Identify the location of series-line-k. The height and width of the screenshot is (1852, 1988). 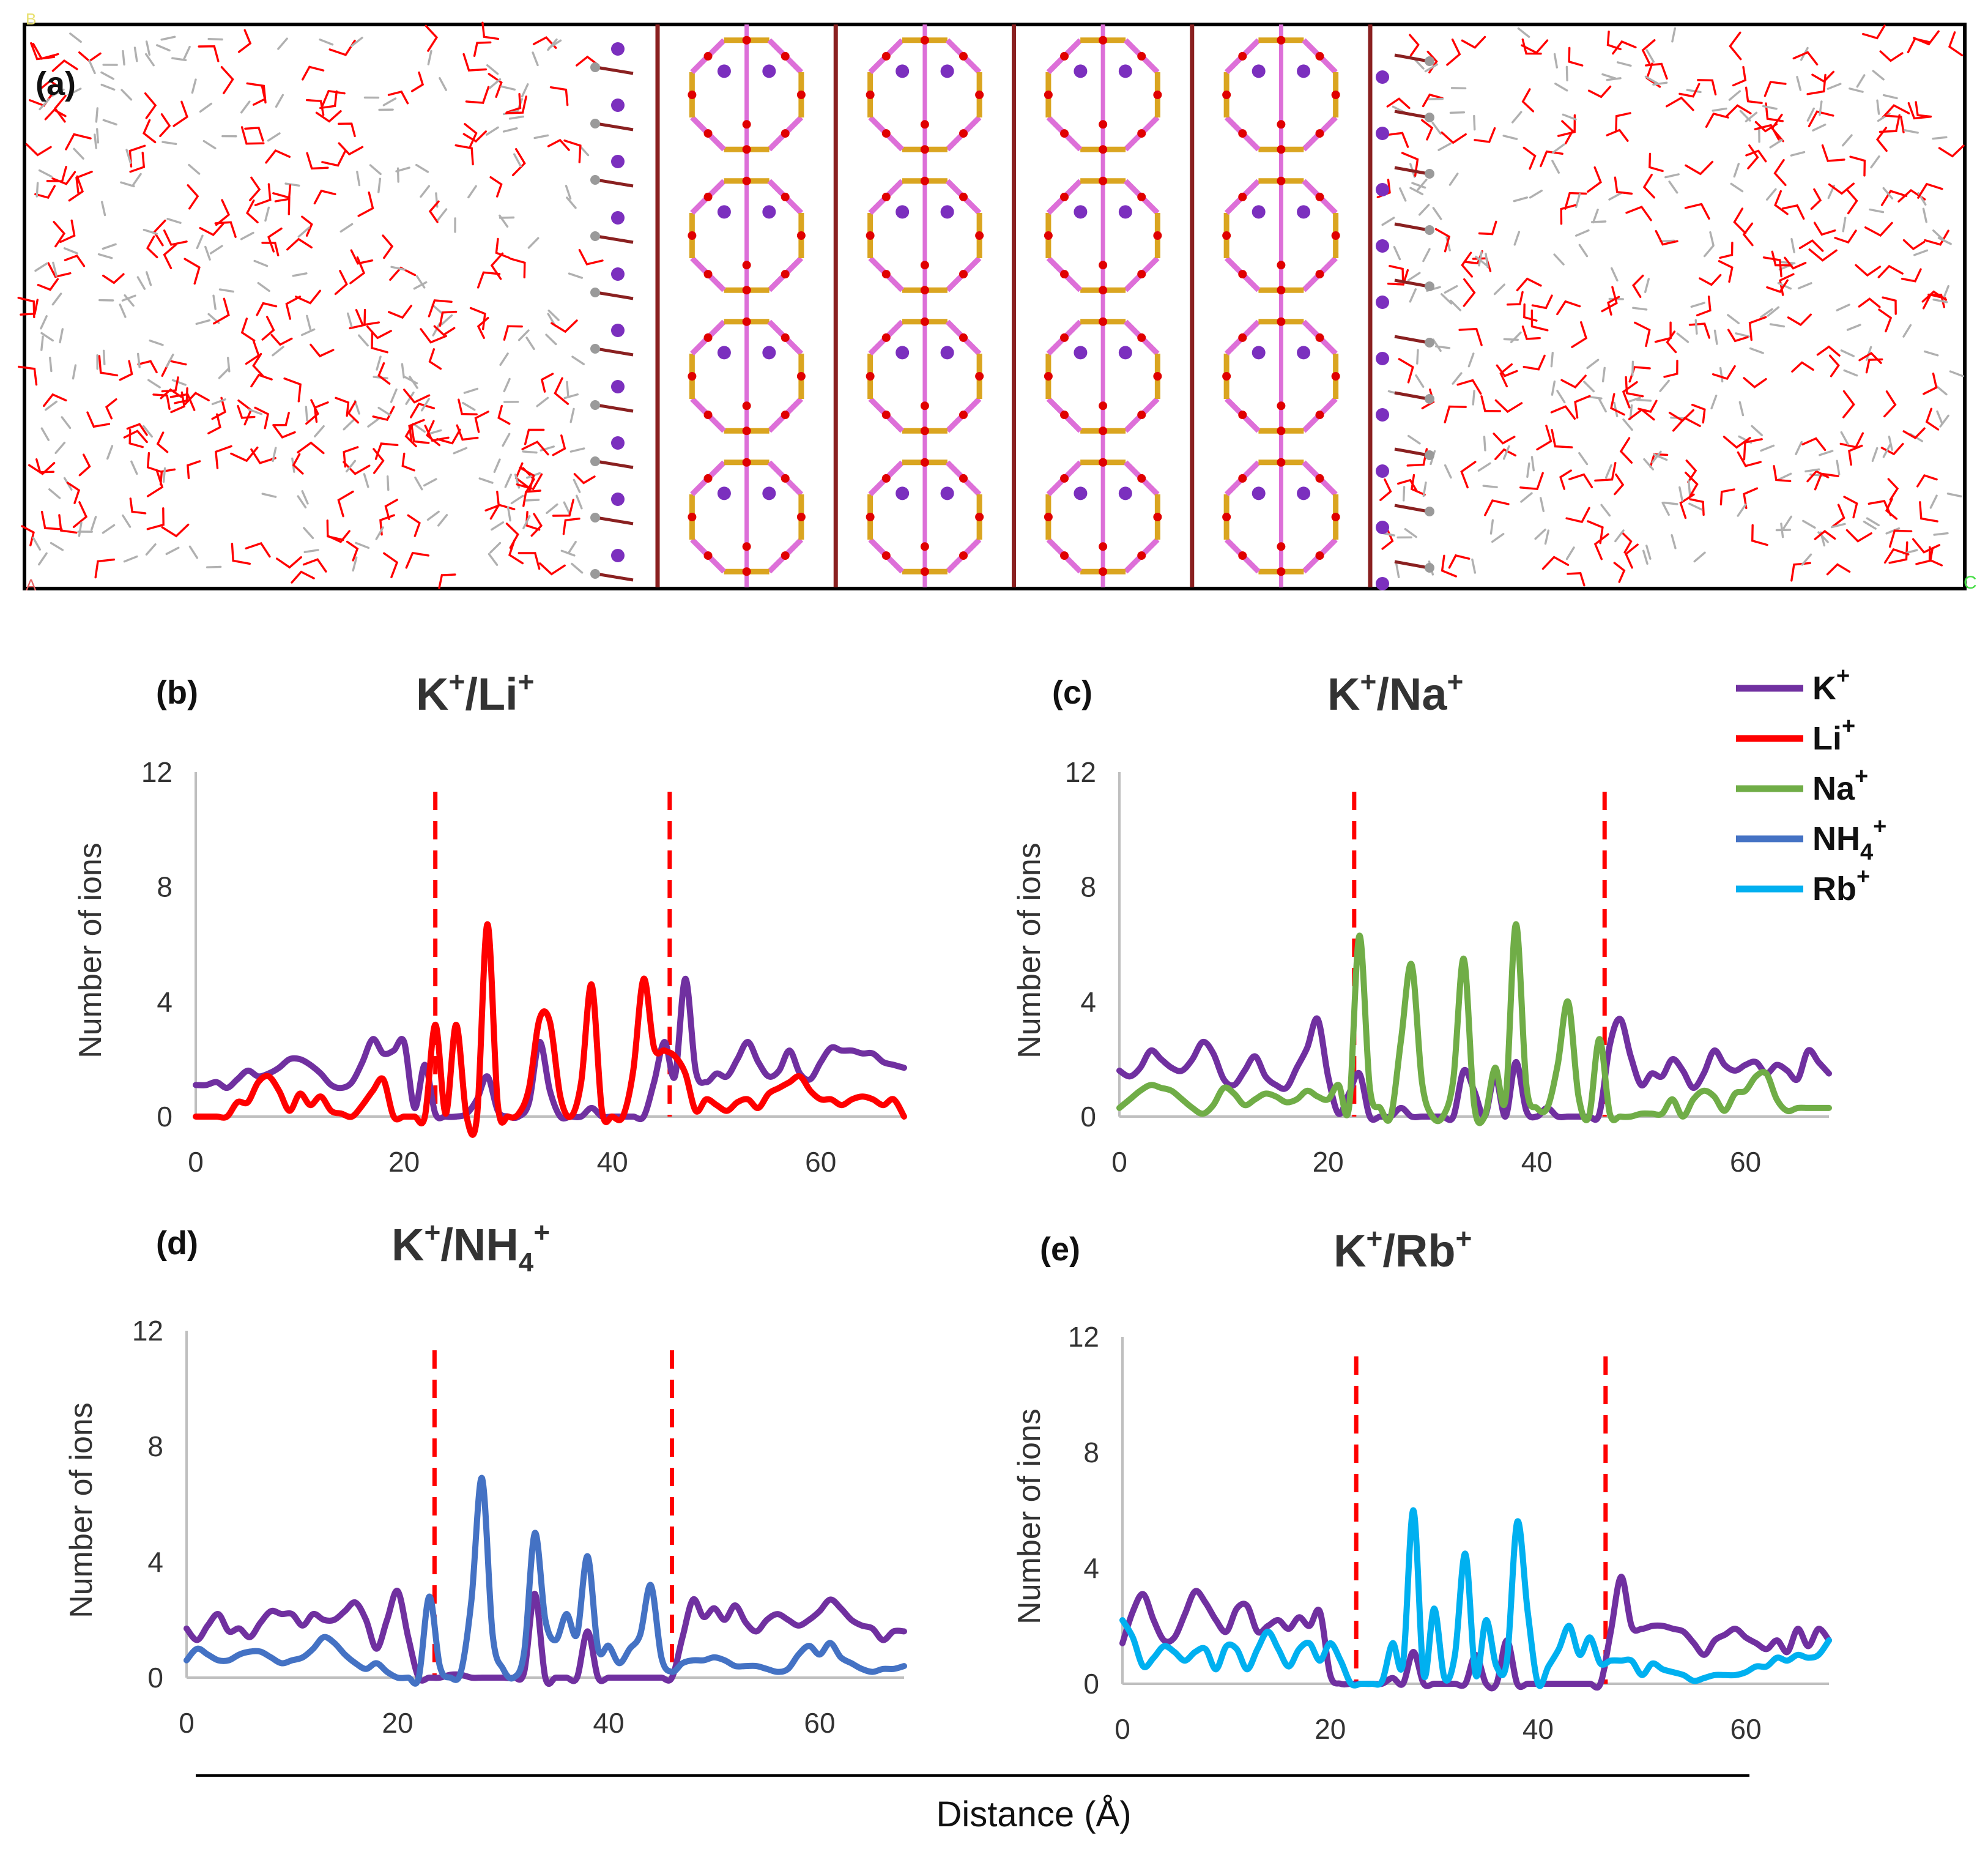
(550, 1049).